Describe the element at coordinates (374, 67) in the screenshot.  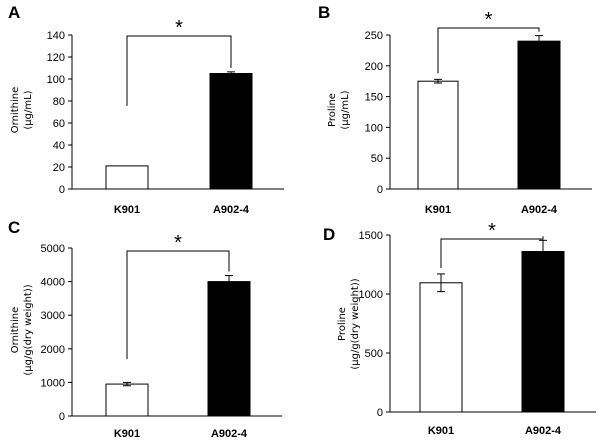
I see `y-tick-label: 200` at that location.